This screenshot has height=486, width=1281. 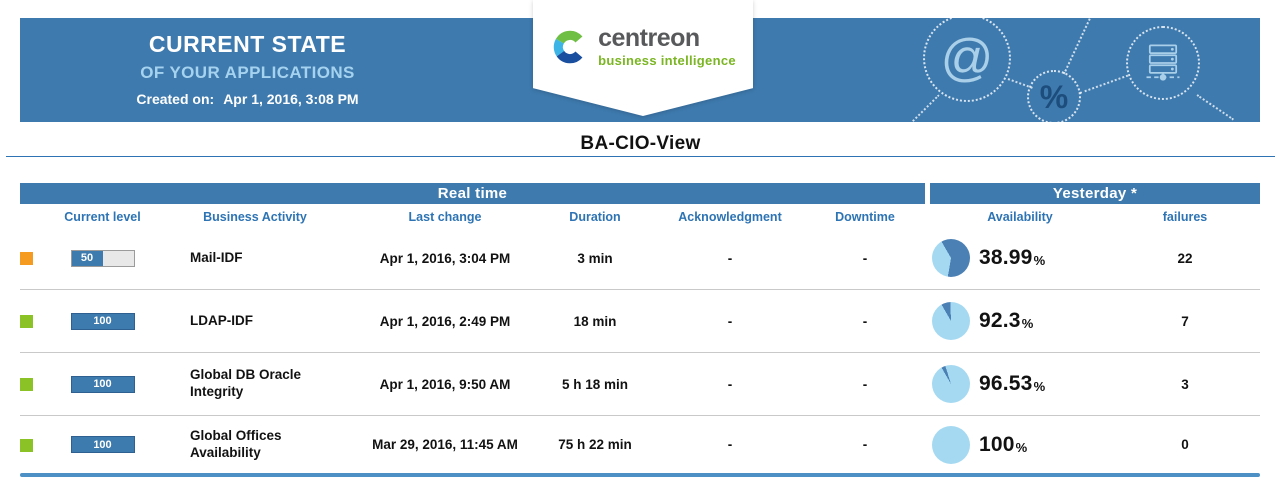 I want to click on created-on-label: Created on:, so click(x=175, y=99).